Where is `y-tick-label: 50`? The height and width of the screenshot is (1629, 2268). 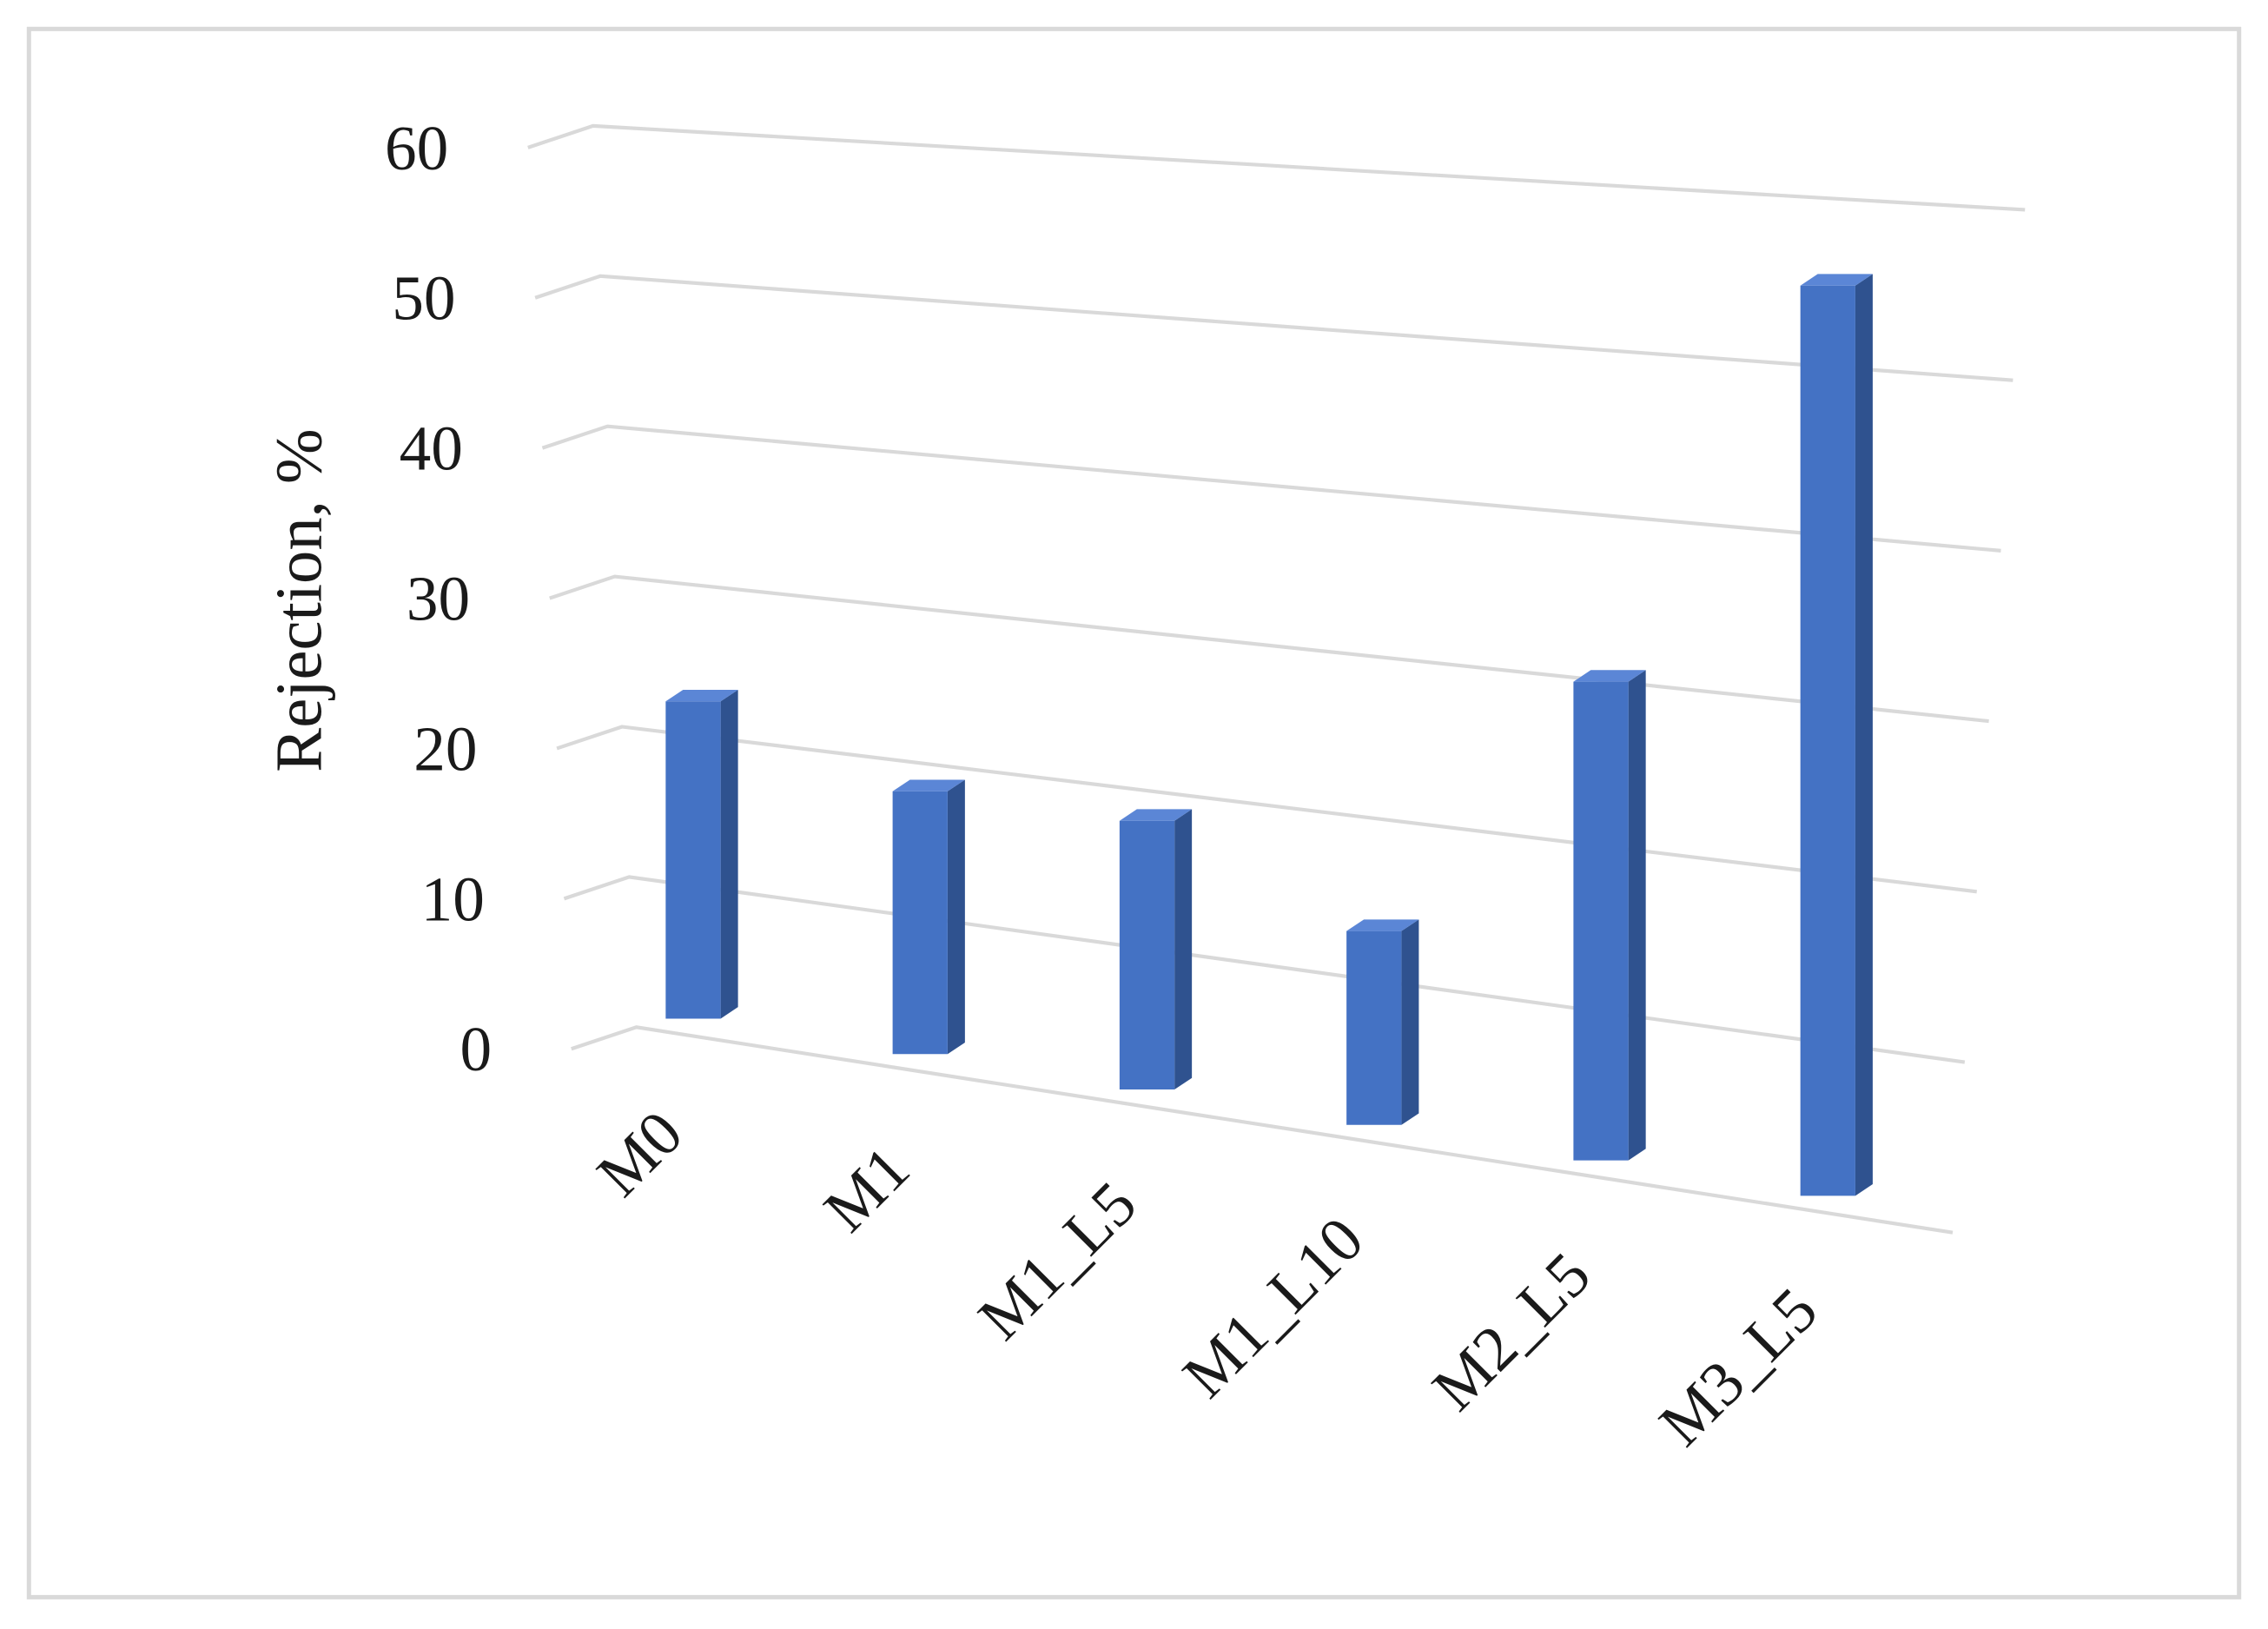 y-tick-label: 50 is located at coordinates (424, 299).